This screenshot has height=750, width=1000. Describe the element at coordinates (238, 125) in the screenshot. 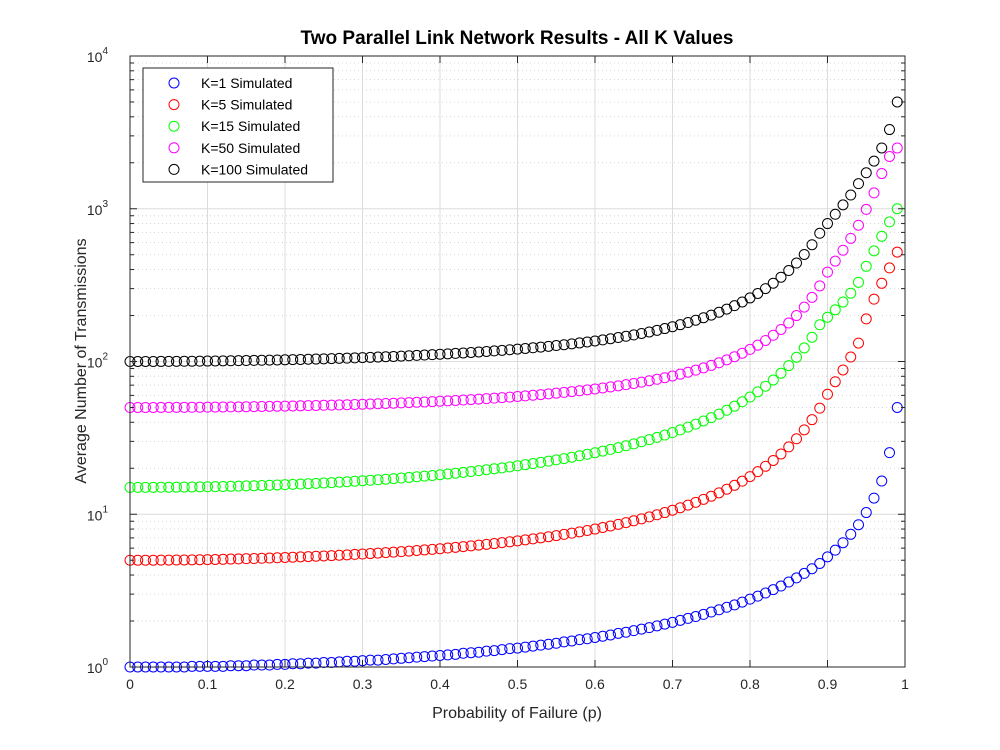

I see `legend-box` at that location.